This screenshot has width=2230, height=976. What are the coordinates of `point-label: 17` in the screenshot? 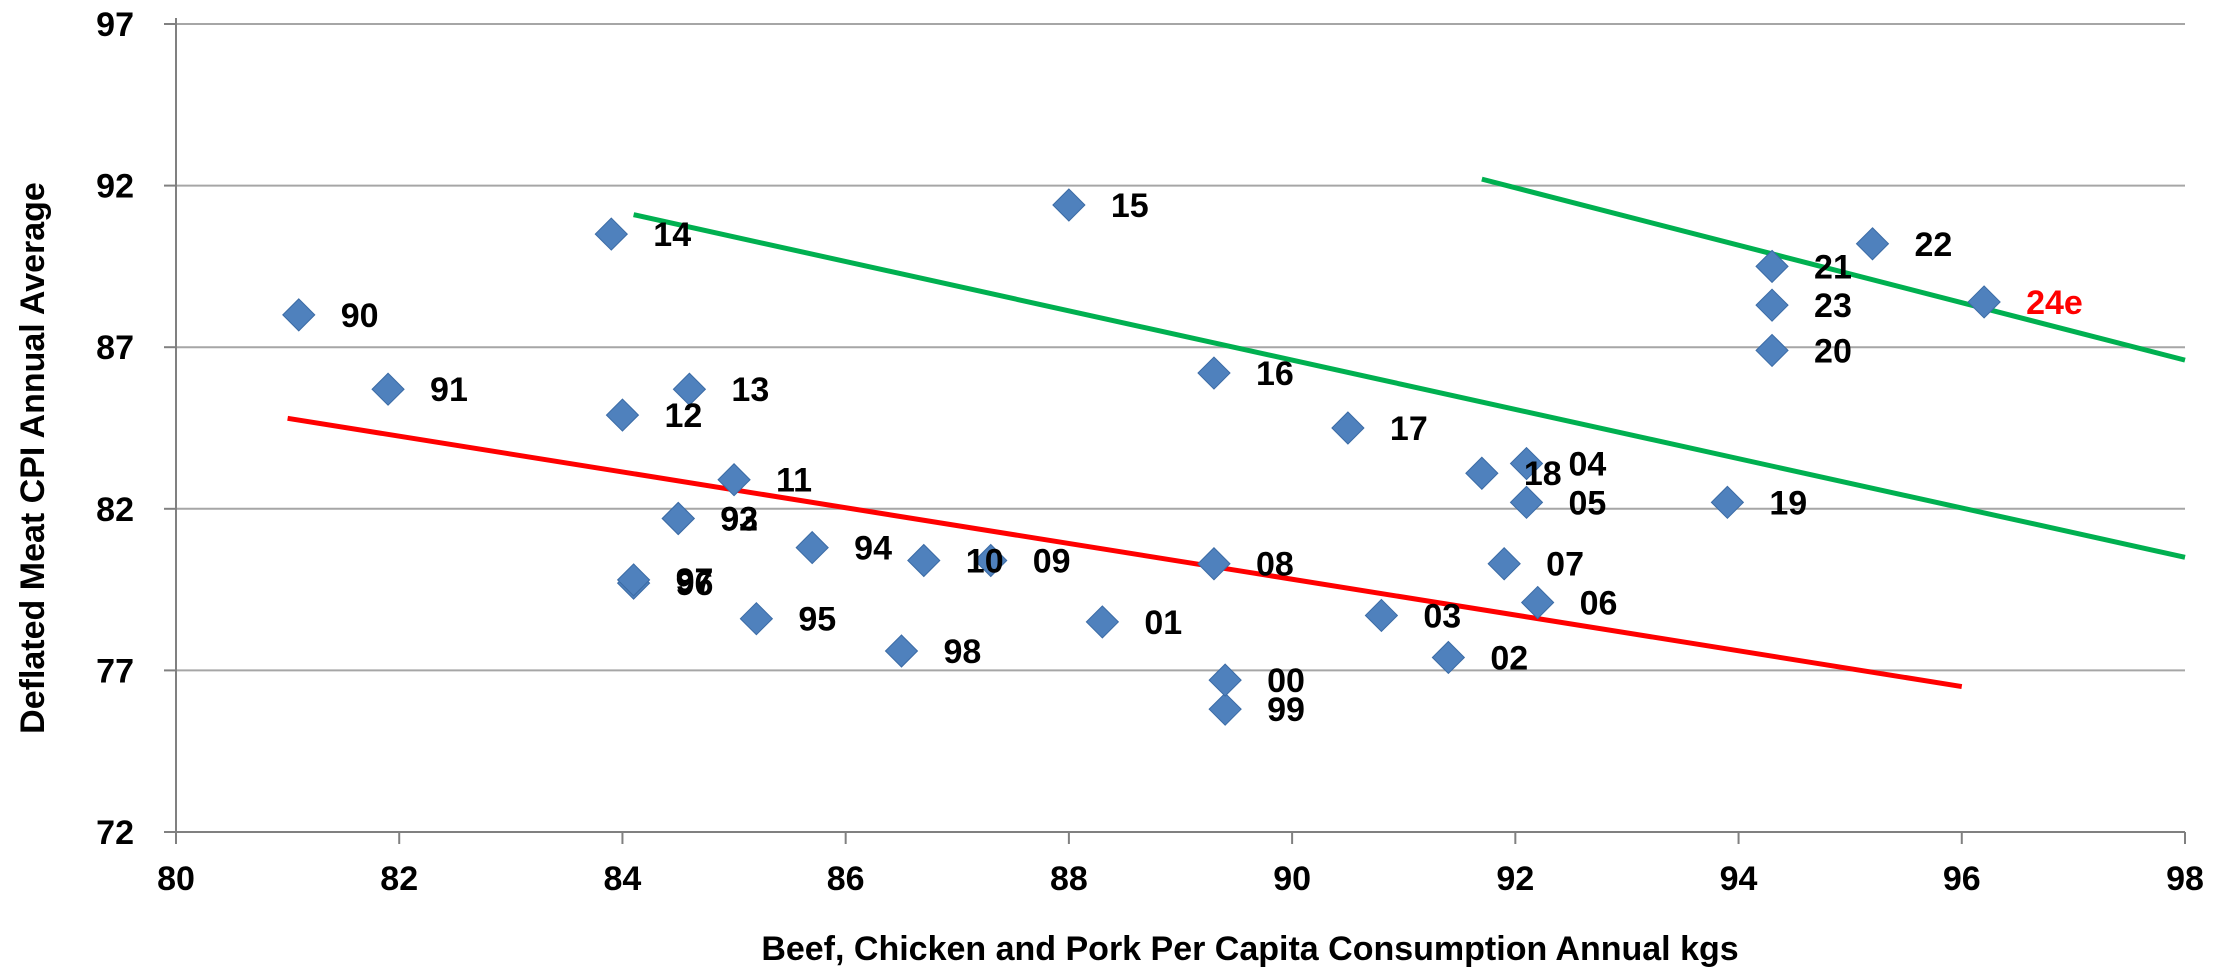 It's located at (1409, 429).